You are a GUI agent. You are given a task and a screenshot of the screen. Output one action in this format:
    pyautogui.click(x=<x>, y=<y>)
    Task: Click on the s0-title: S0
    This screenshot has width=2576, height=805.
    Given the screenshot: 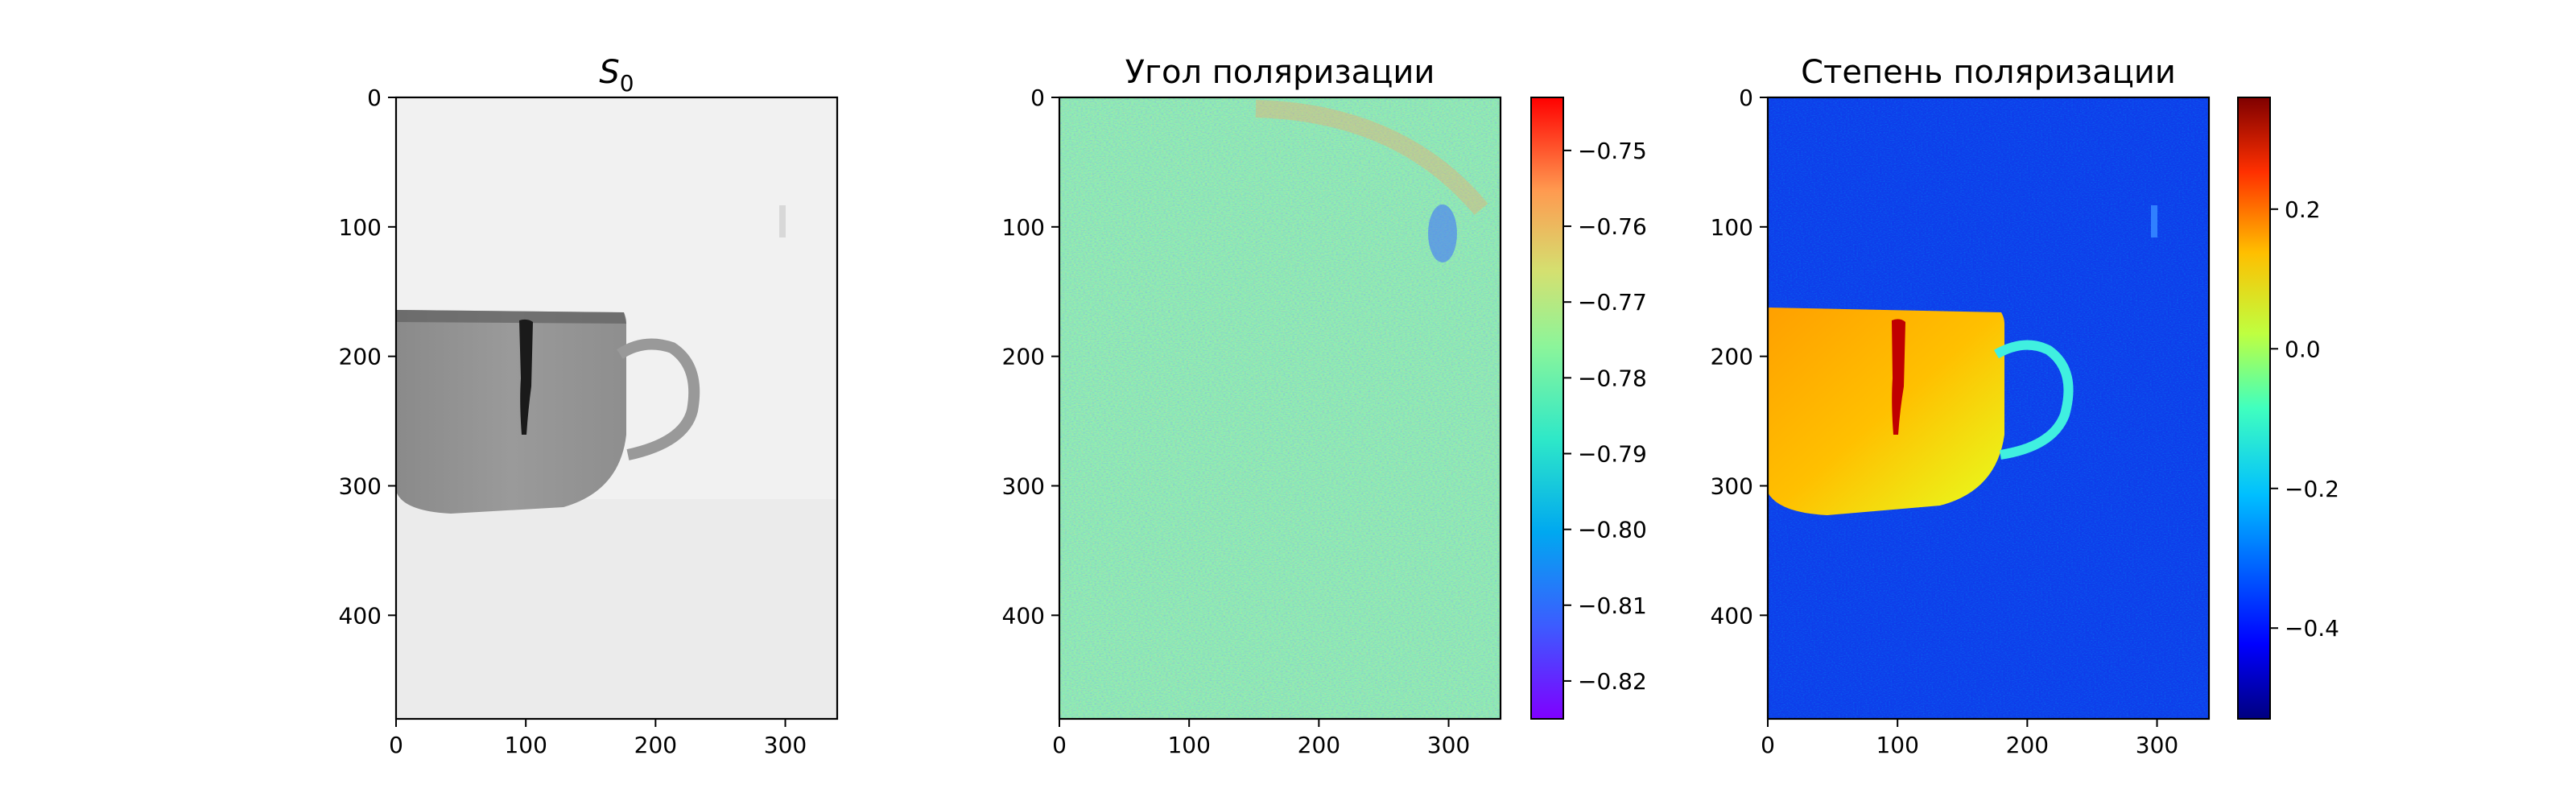 What is the action you would take?
    pyautogui.click(x=616, y=75)
    